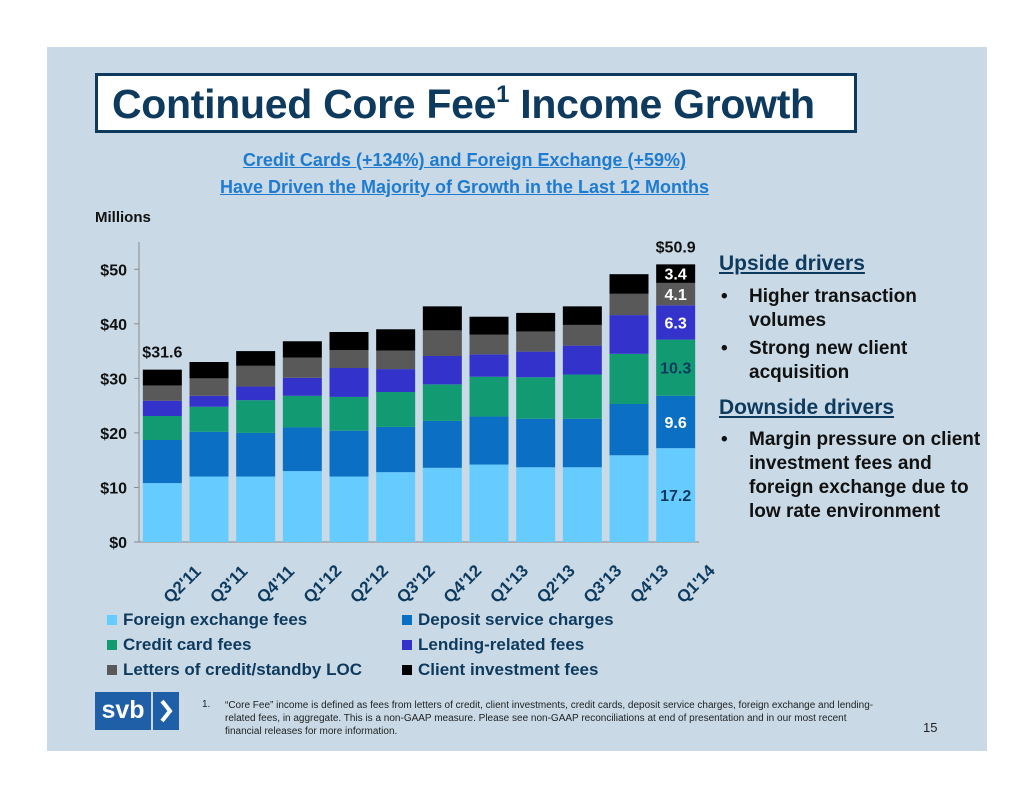 This screenshot has height=799, width=1034. I want to click on title-box: Continued Core Fee1 Income Growth, so click(476, 103).